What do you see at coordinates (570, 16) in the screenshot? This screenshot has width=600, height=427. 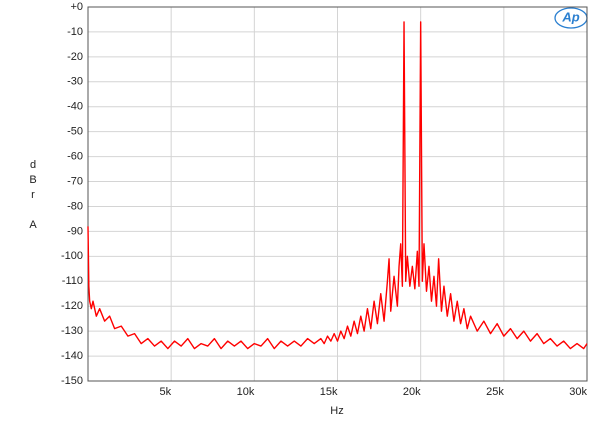 I see `logo-text: Ap` at bounding box center [570, 16].